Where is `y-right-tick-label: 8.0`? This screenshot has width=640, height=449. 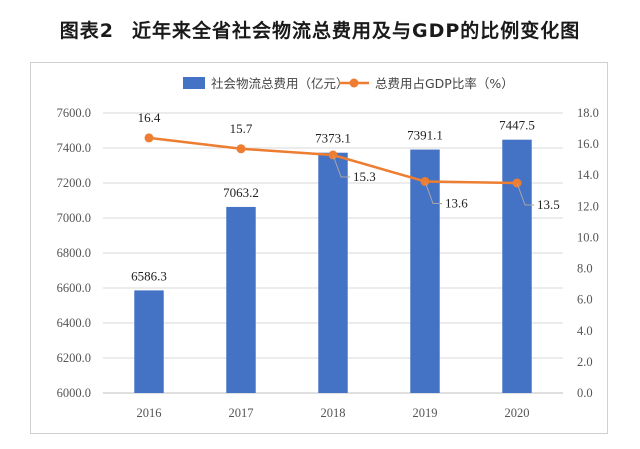
y-right-tick-label: 8.0 is located at coordinates (585, 269).